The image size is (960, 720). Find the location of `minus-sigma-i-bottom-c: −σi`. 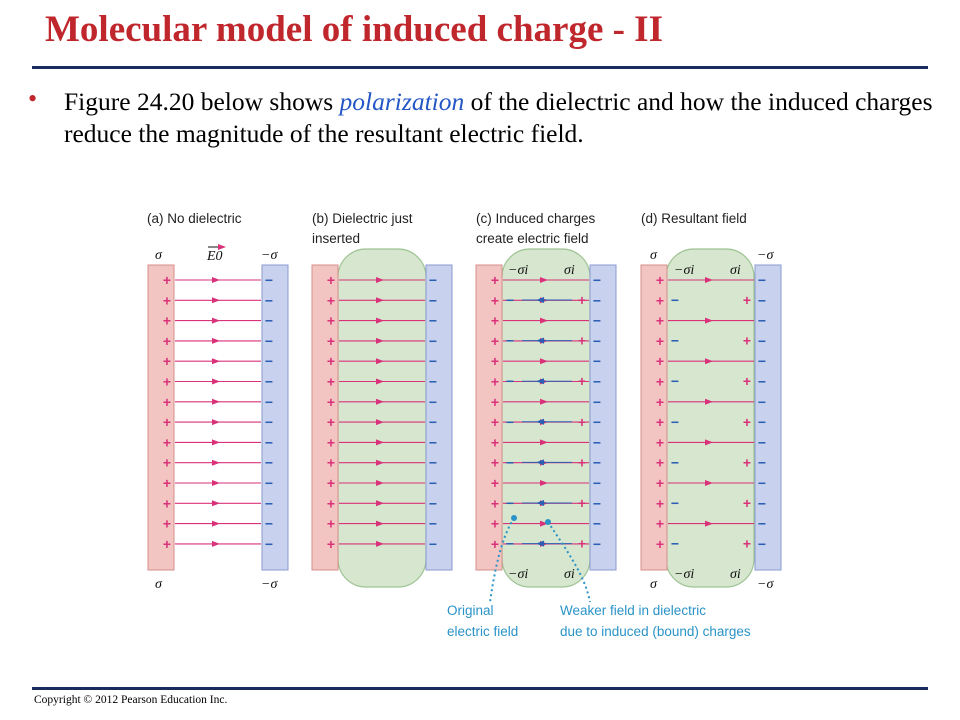

minus-sigma-i-bottom-c: −σi is located at coordinates (518, 574).